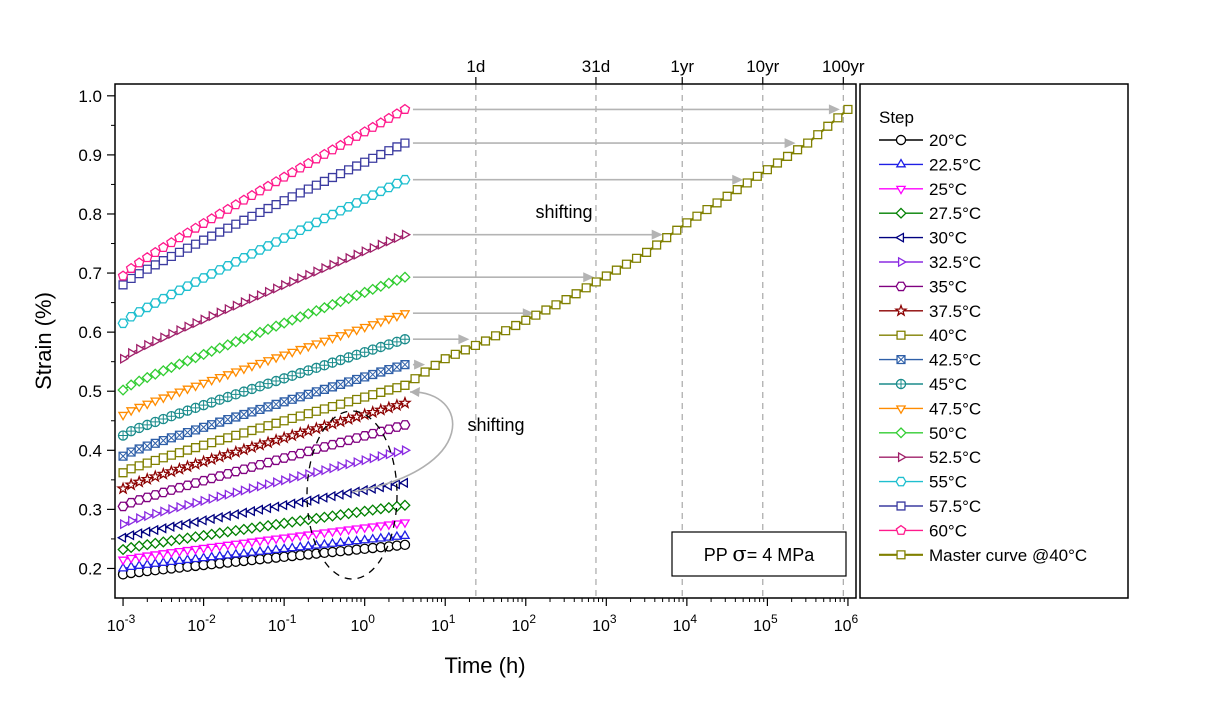 Image resolution: width=1215 pixels, height=716 pixels. What do you see at coordinates (352, 495) in the screenshot?
I see `highlight-dashed-ellipse` at bounding box center [352, 495].